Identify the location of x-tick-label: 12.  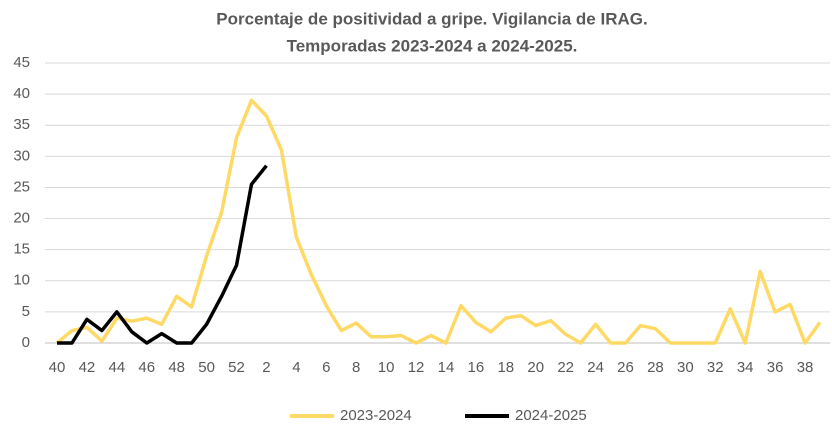
(416, 367).